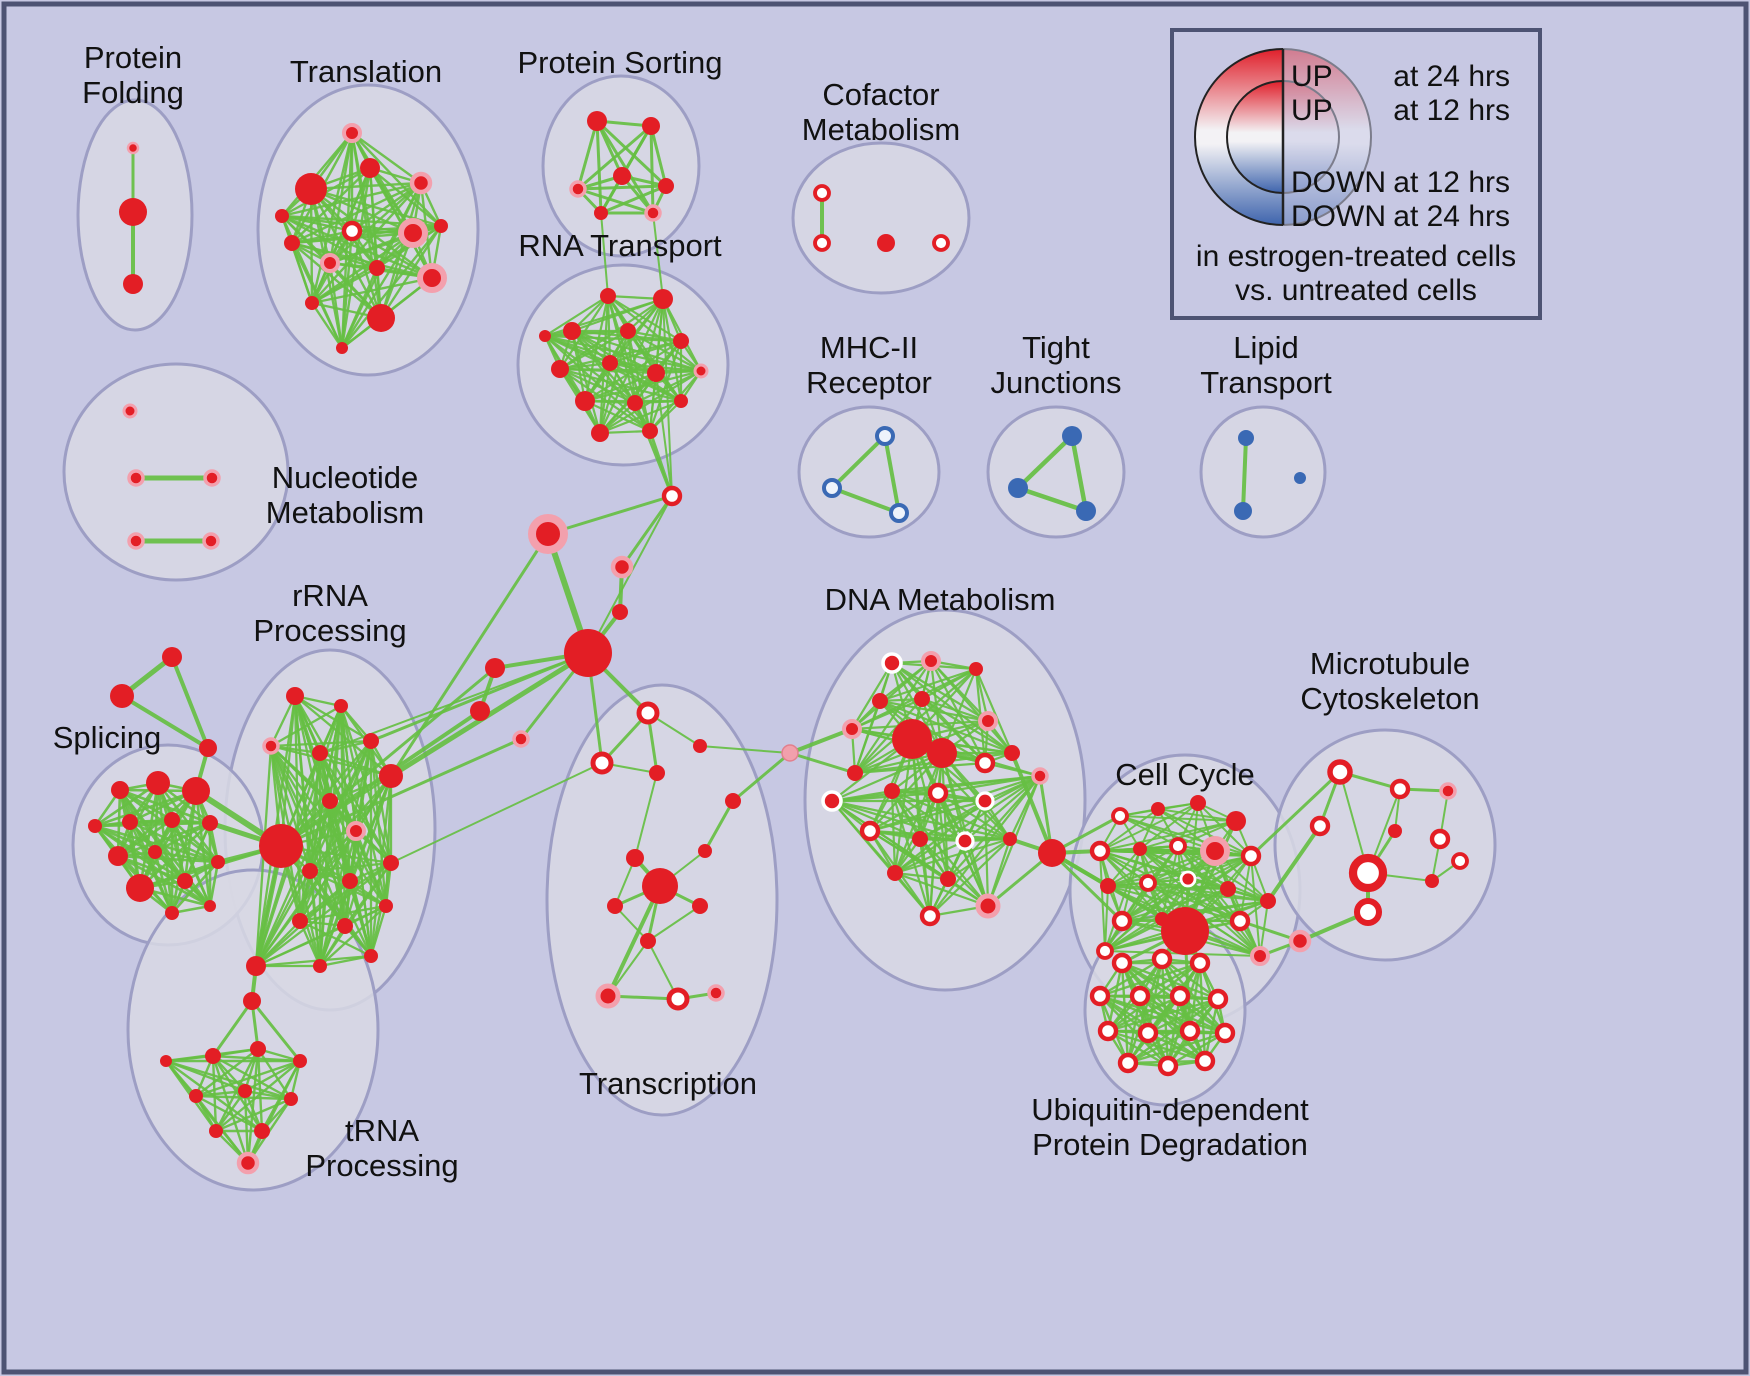 The width and height of the screenshot is (1750, 1376). What do you see at coordinates (1312, 110) in the screenshot?
I see `legend-direction-label: UP` at bounding box center [1312, 110].